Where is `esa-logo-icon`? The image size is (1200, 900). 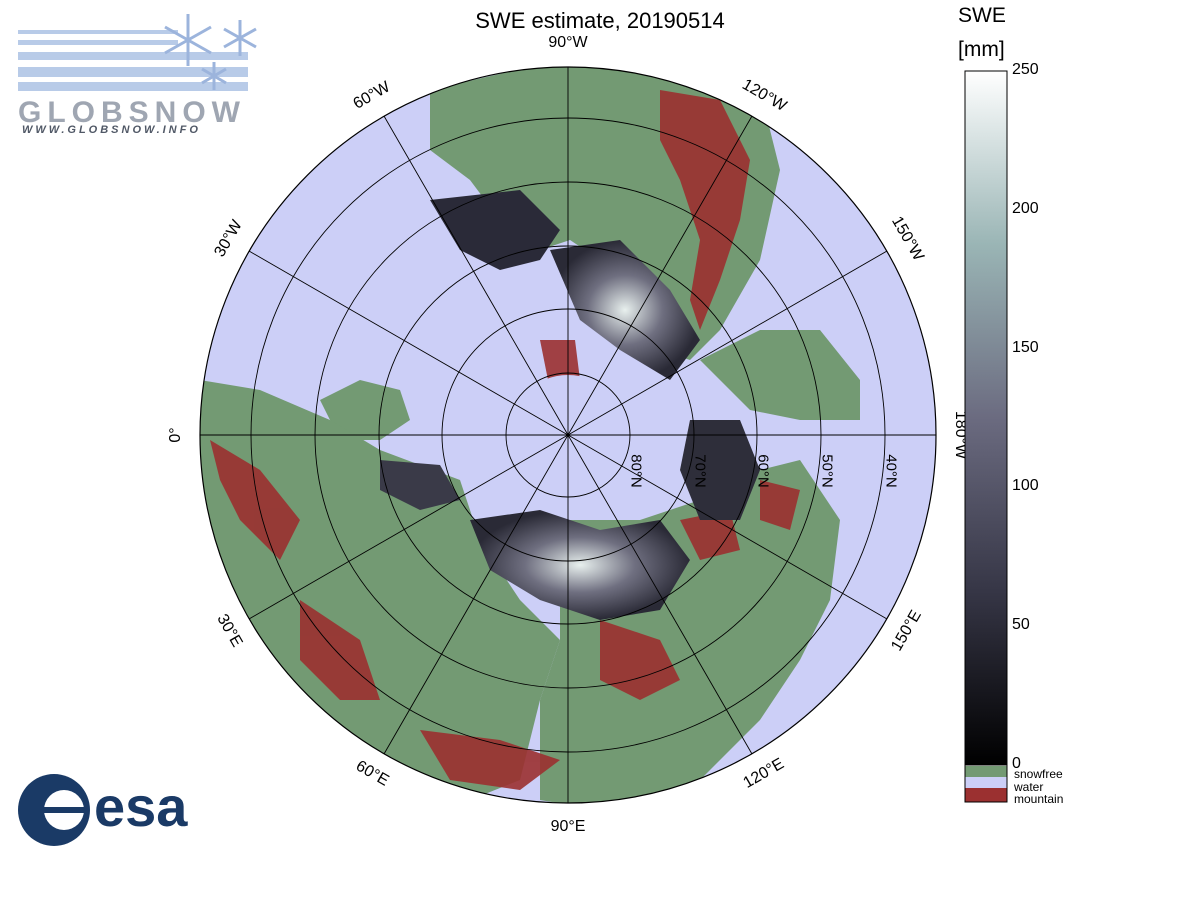 esa-logo-icon is located at coordinates (54, 810).